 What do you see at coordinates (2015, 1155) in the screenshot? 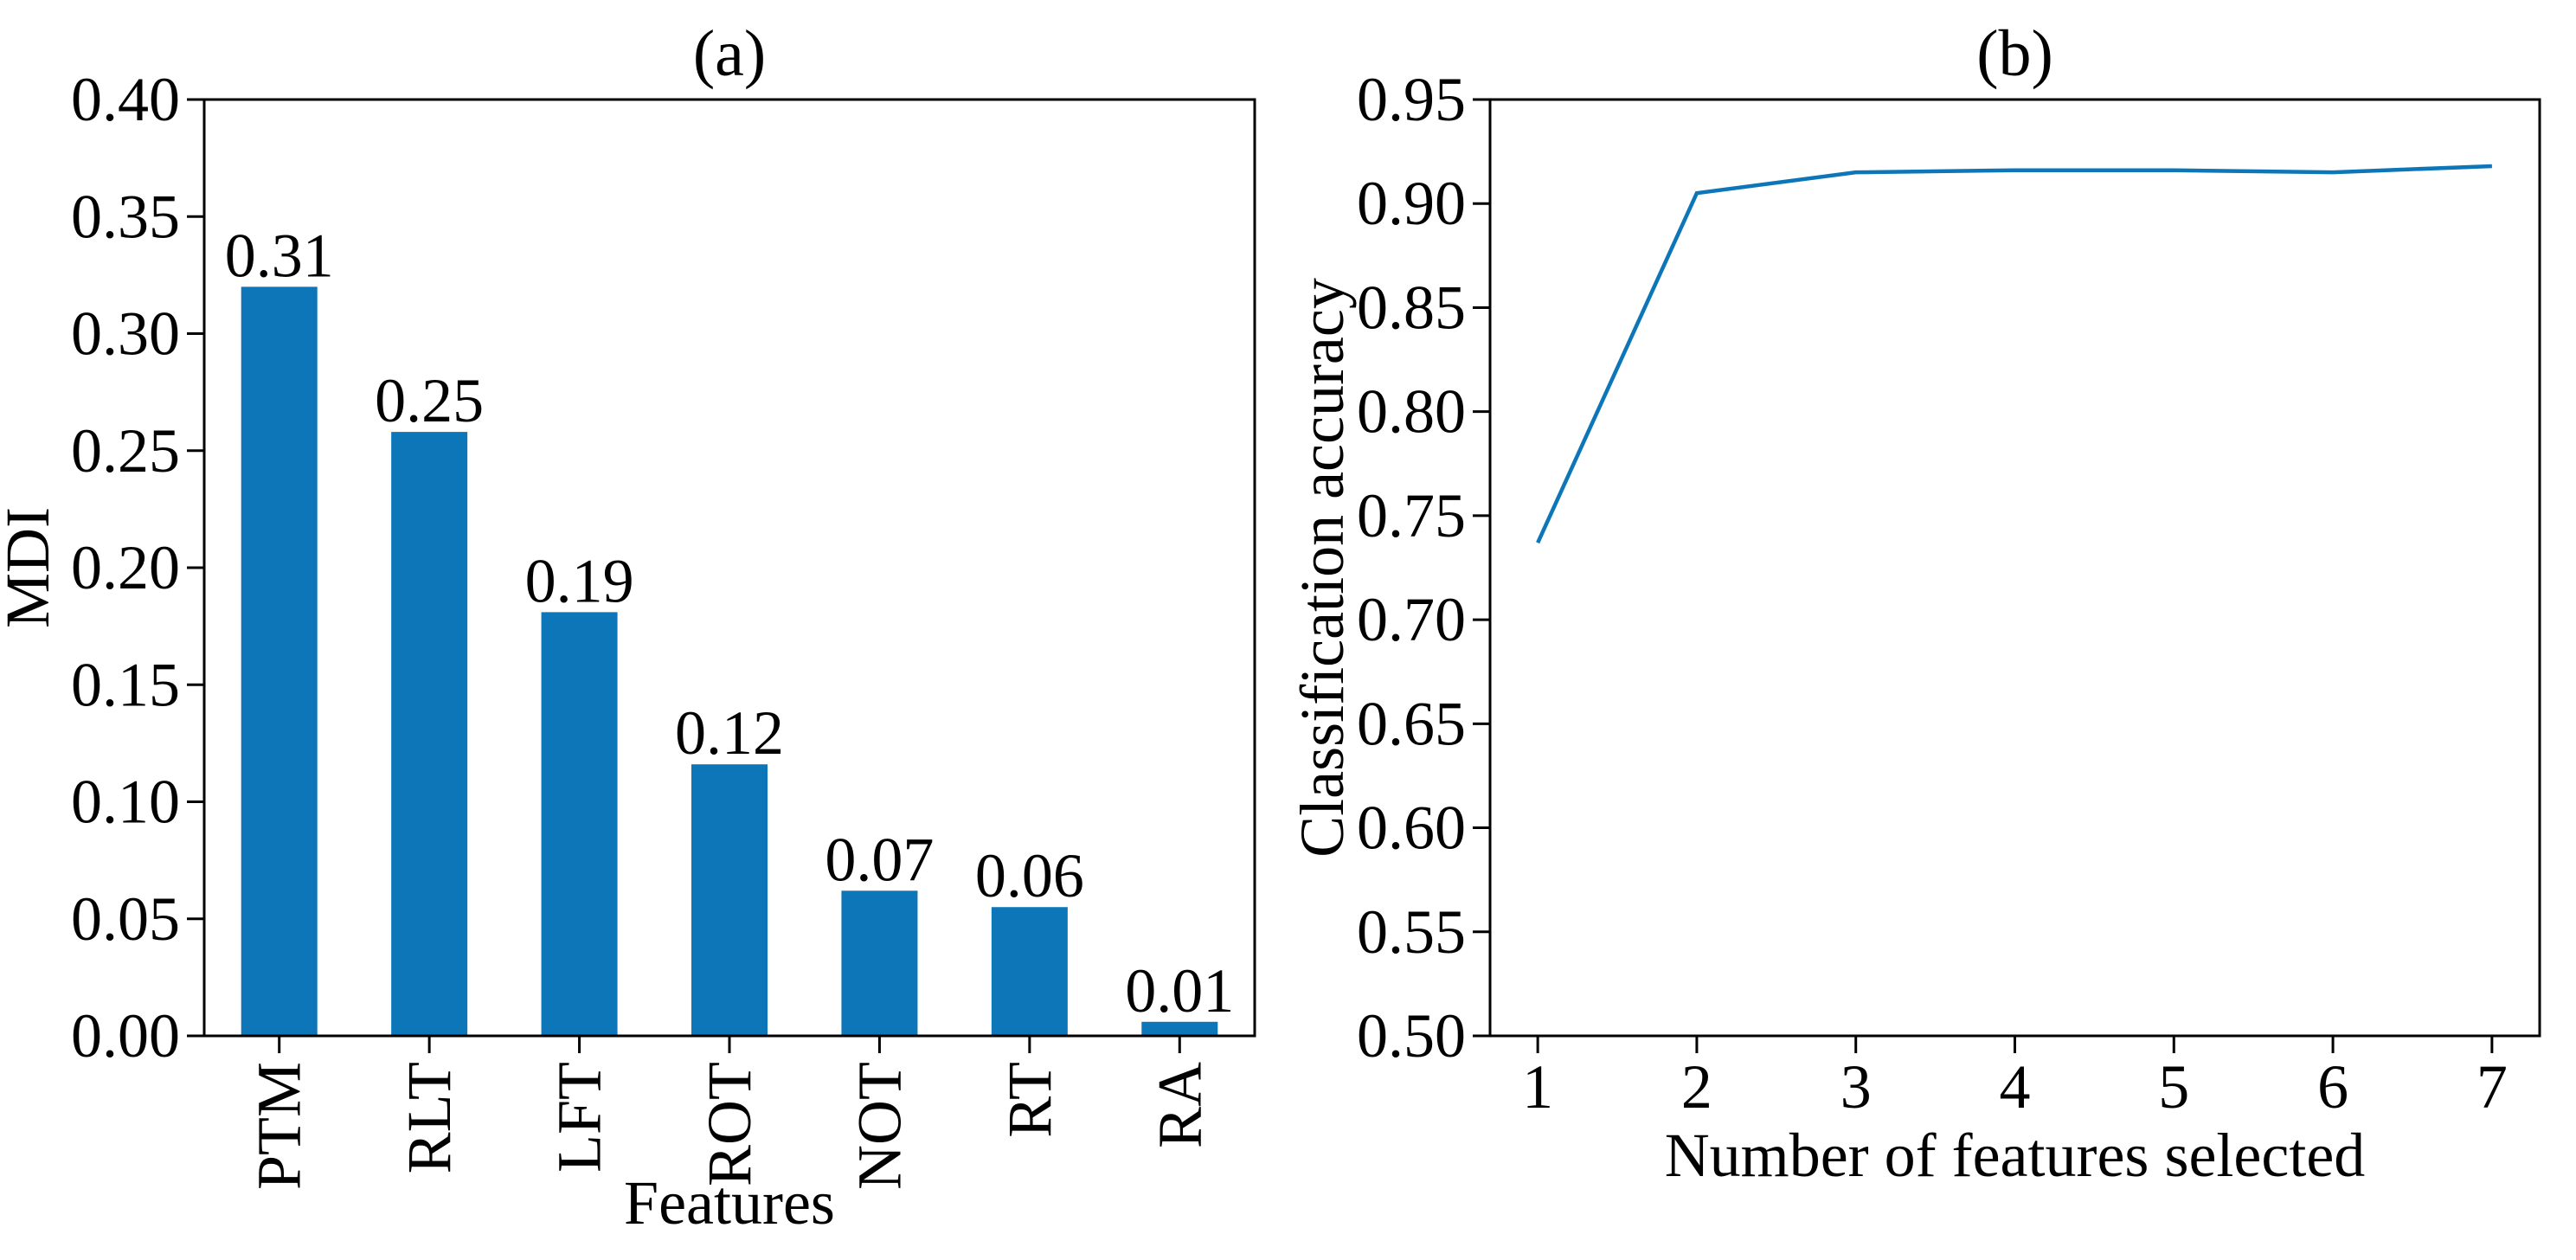
I see `subplot-b-xlabel: Number of features selected` at bounding box center [2015, 1155].